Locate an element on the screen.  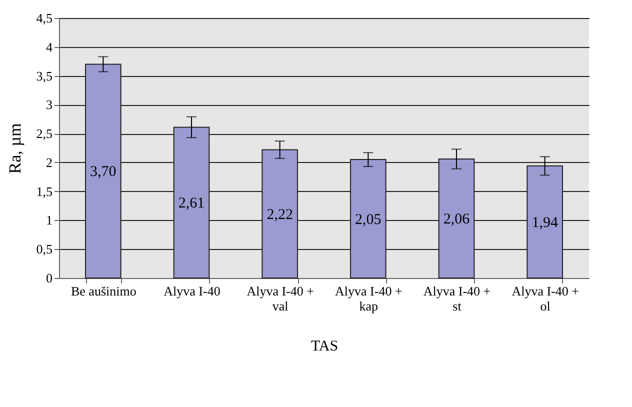
y-tick-label: 0,5 is located at coordinates (44, 249).